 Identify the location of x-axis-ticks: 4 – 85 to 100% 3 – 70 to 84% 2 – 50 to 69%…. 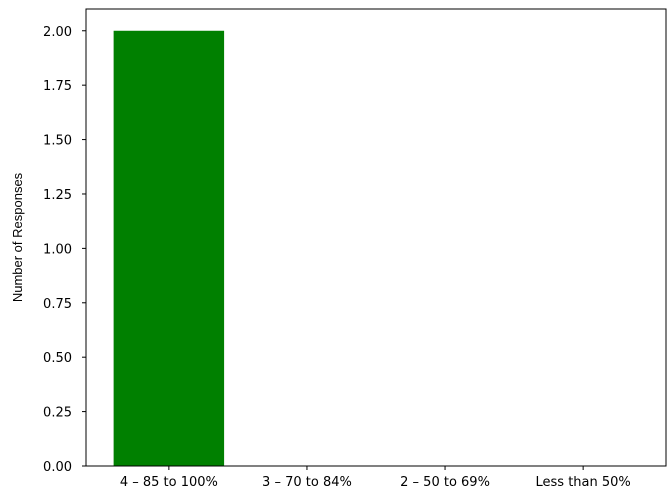
(375, 478).